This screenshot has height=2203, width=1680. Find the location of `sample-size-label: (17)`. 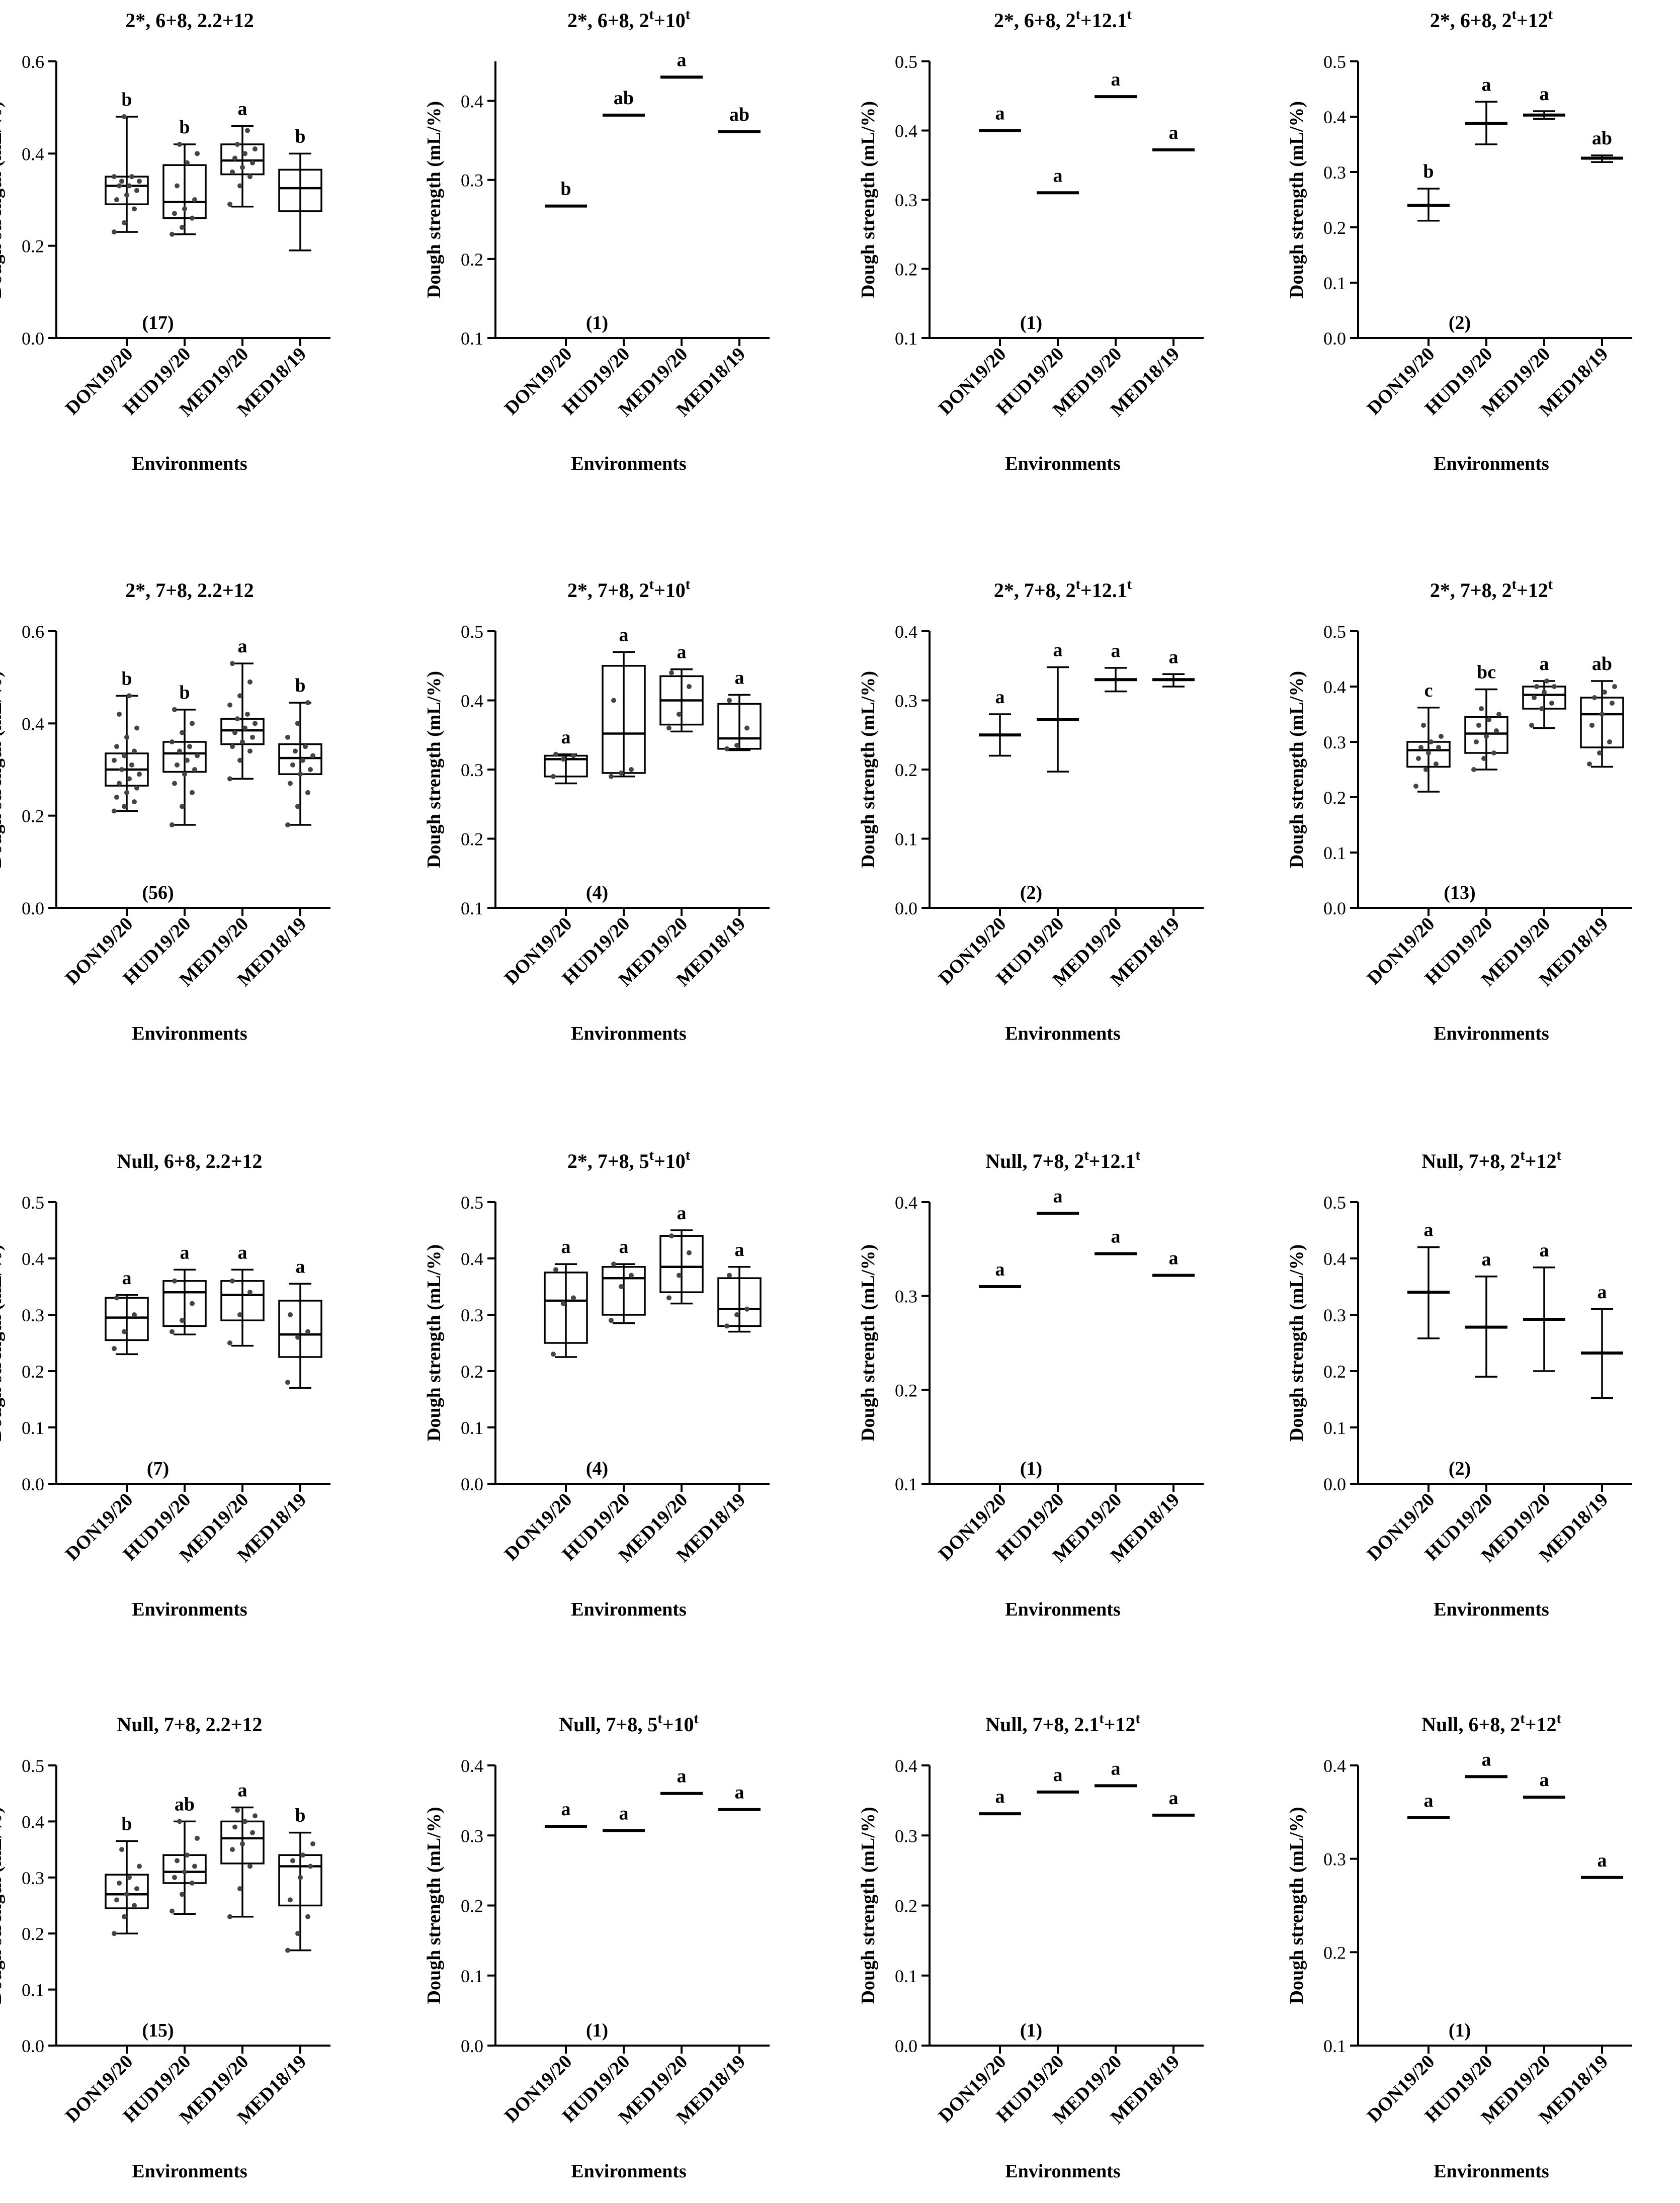

sample-size-label: (17) is located at coordinates (158, 322).